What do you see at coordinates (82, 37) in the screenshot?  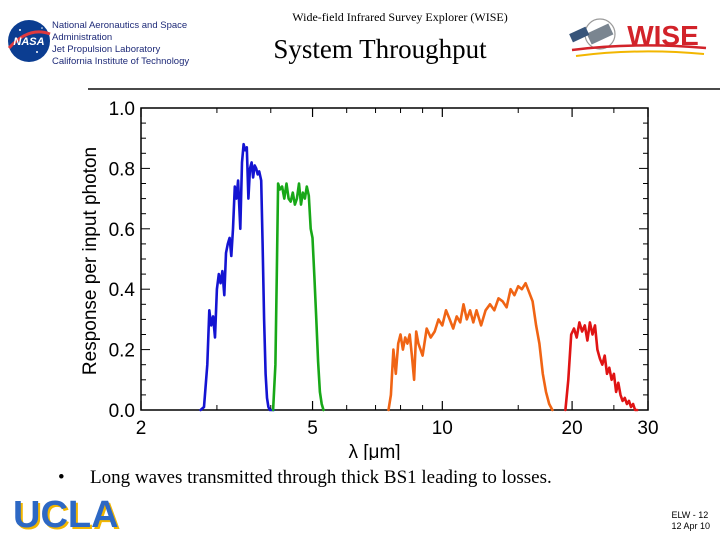 I see `org-line: Administration` at bounding box center [82, 37].